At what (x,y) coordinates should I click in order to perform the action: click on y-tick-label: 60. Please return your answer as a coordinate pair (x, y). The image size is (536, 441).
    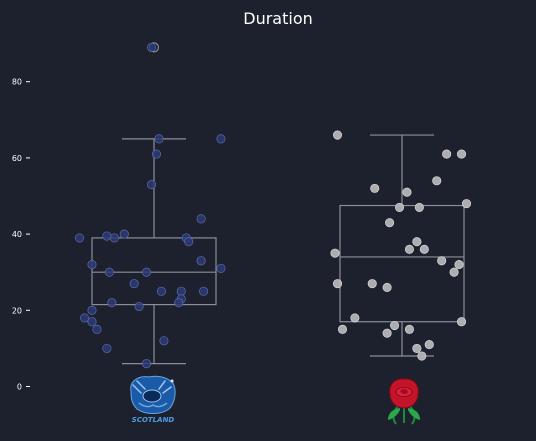
    Looking at the image, I should click on (17, 158).